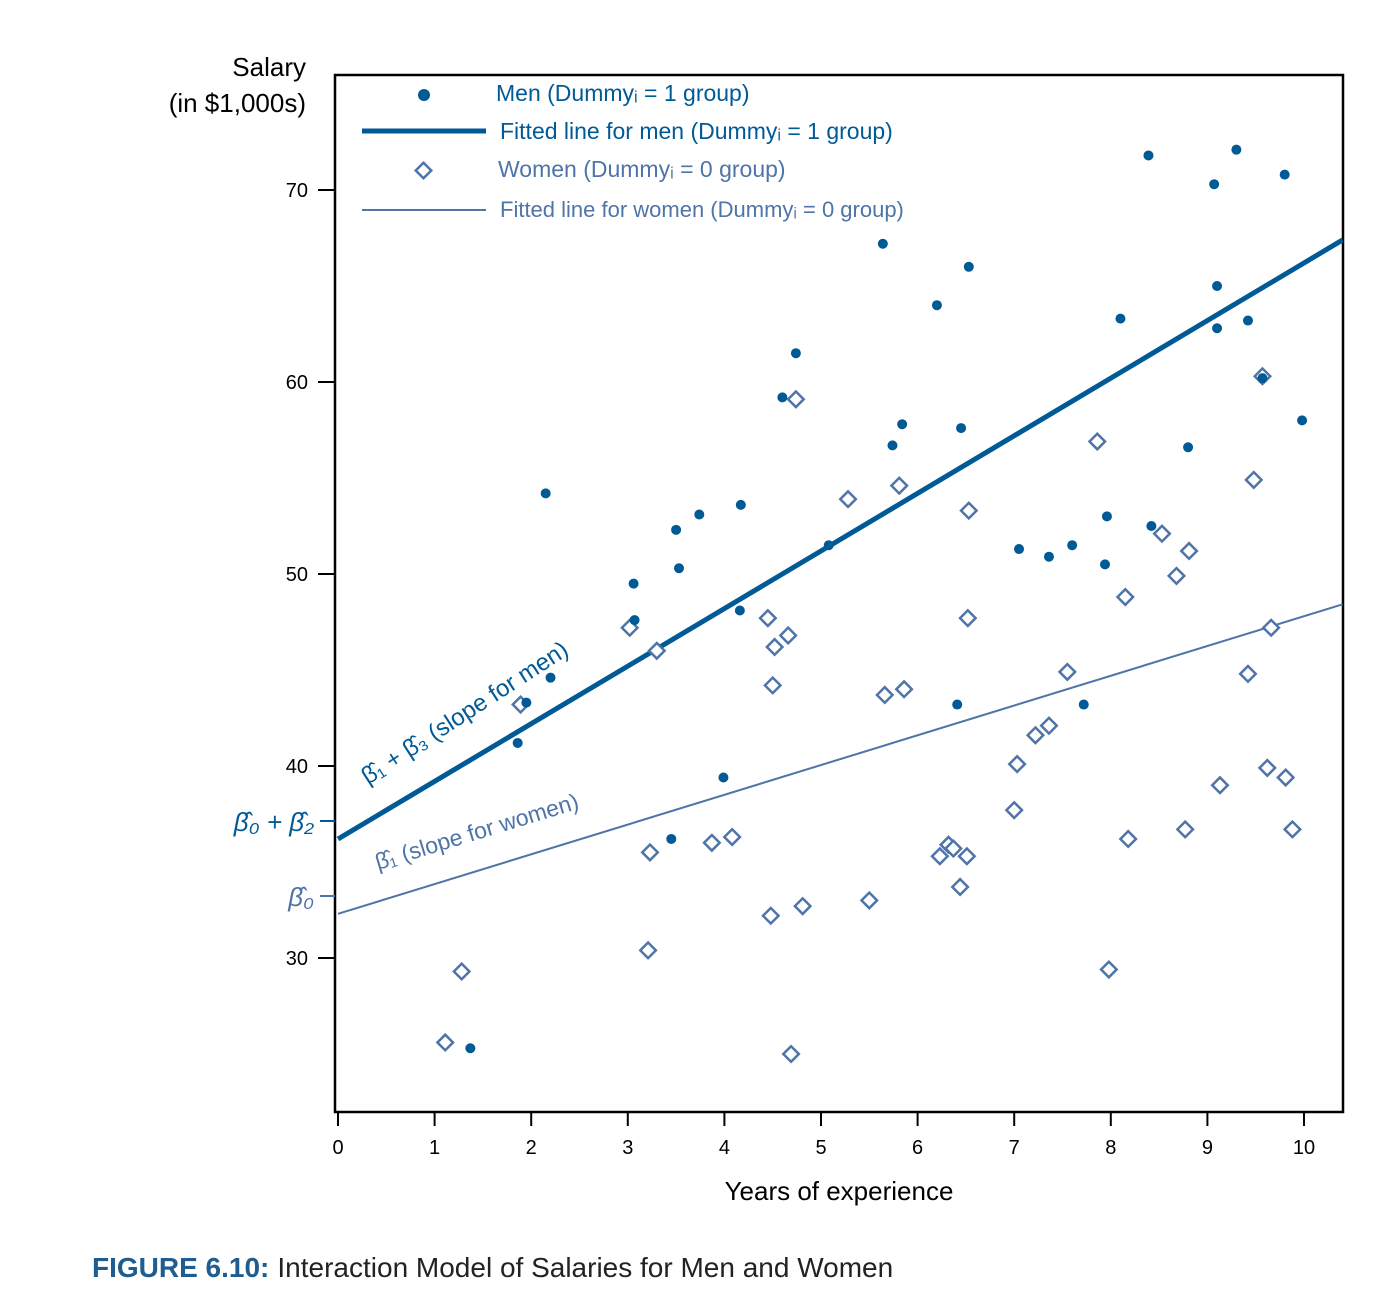  What do you see at coordinates (820, 1148) in the screenshot?
I see `x-tick-label: 5` at bounding box center [820, 1148].